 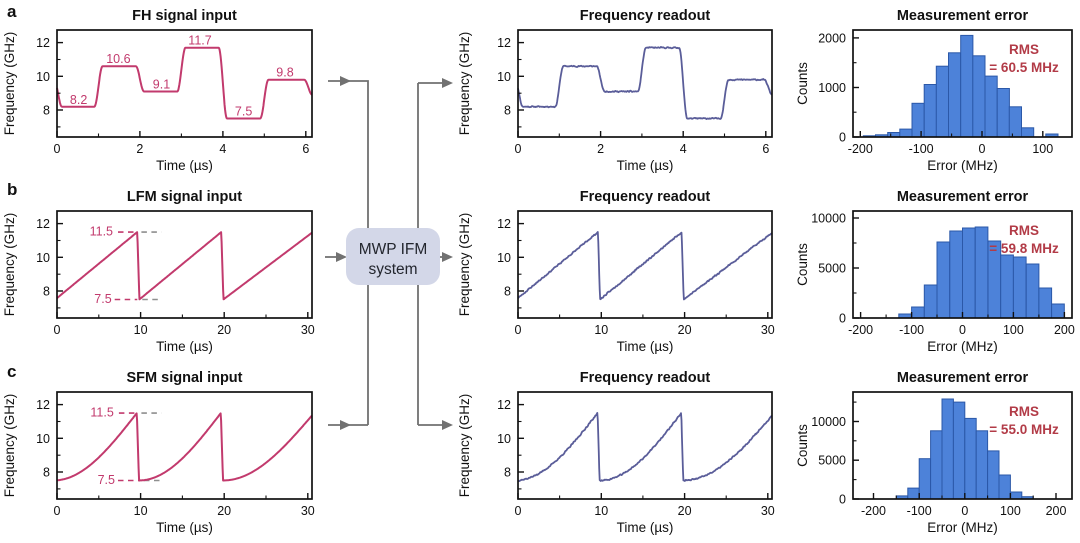 I want to click on svg-text: 9.1, so click(x=161, y=85).